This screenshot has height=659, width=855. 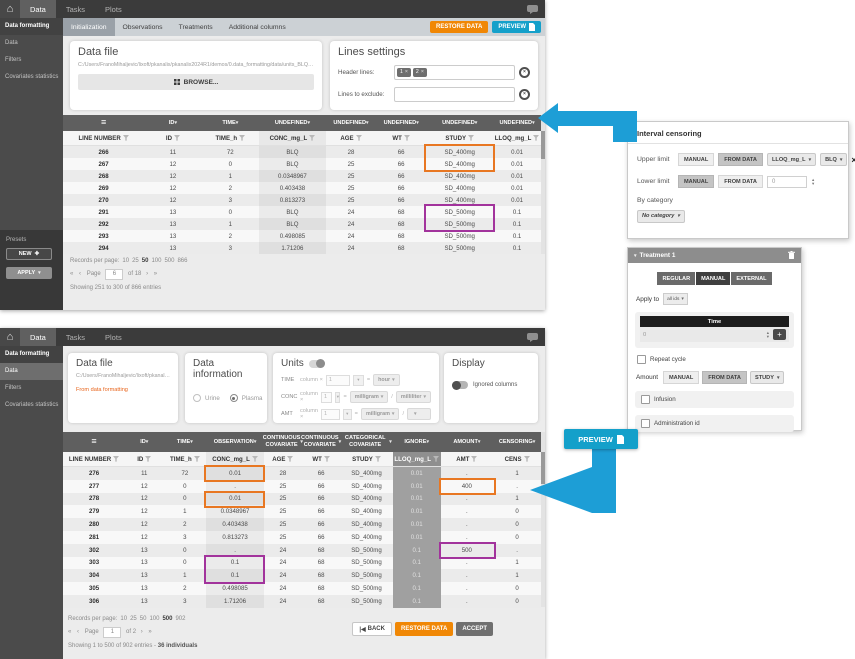 What do you see at coordinates (113, 337) in the screenshot?
I see `menu-tab-plots: Plots` at bounding box center [113, 337].